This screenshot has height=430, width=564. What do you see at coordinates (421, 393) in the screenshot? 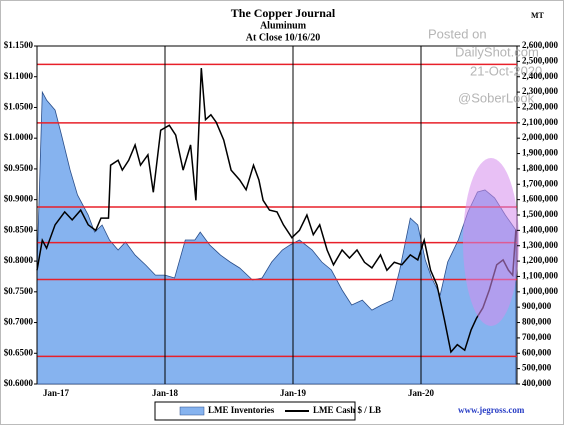
I see `x-tick-label: Jan-20` at bounding box center [421, 393].